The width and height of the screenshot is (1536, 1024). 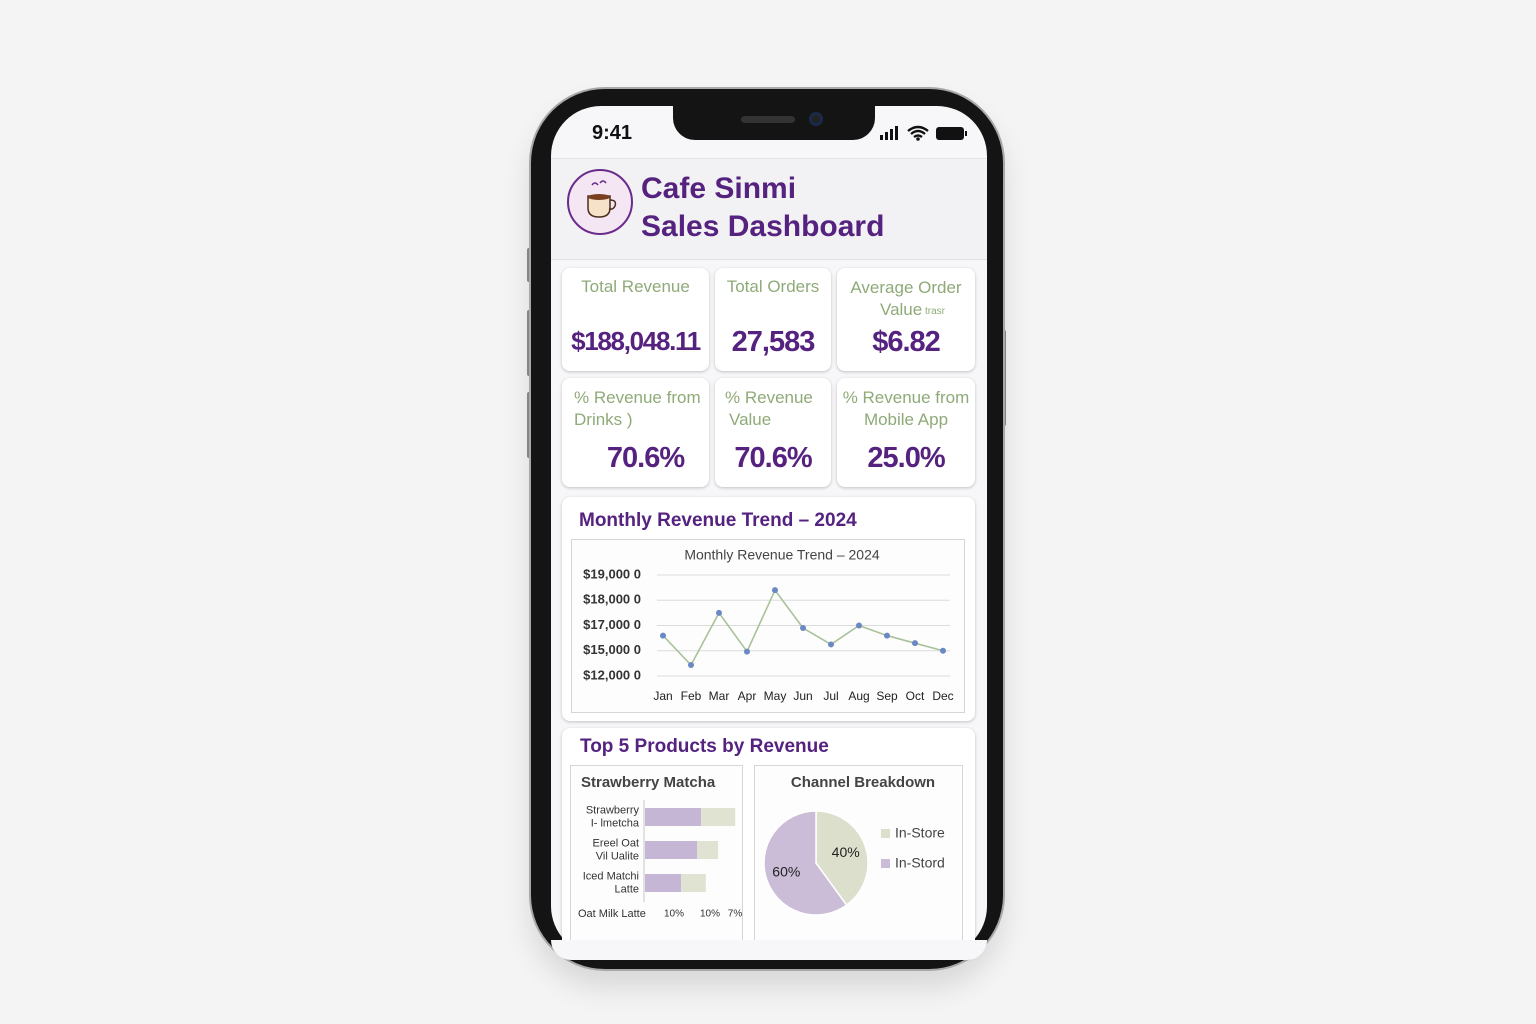 What do you see at coordinates (636, 341) in the screenshot?
I see `kpi-value: $188,048.11` at bounding box center [636, 341].